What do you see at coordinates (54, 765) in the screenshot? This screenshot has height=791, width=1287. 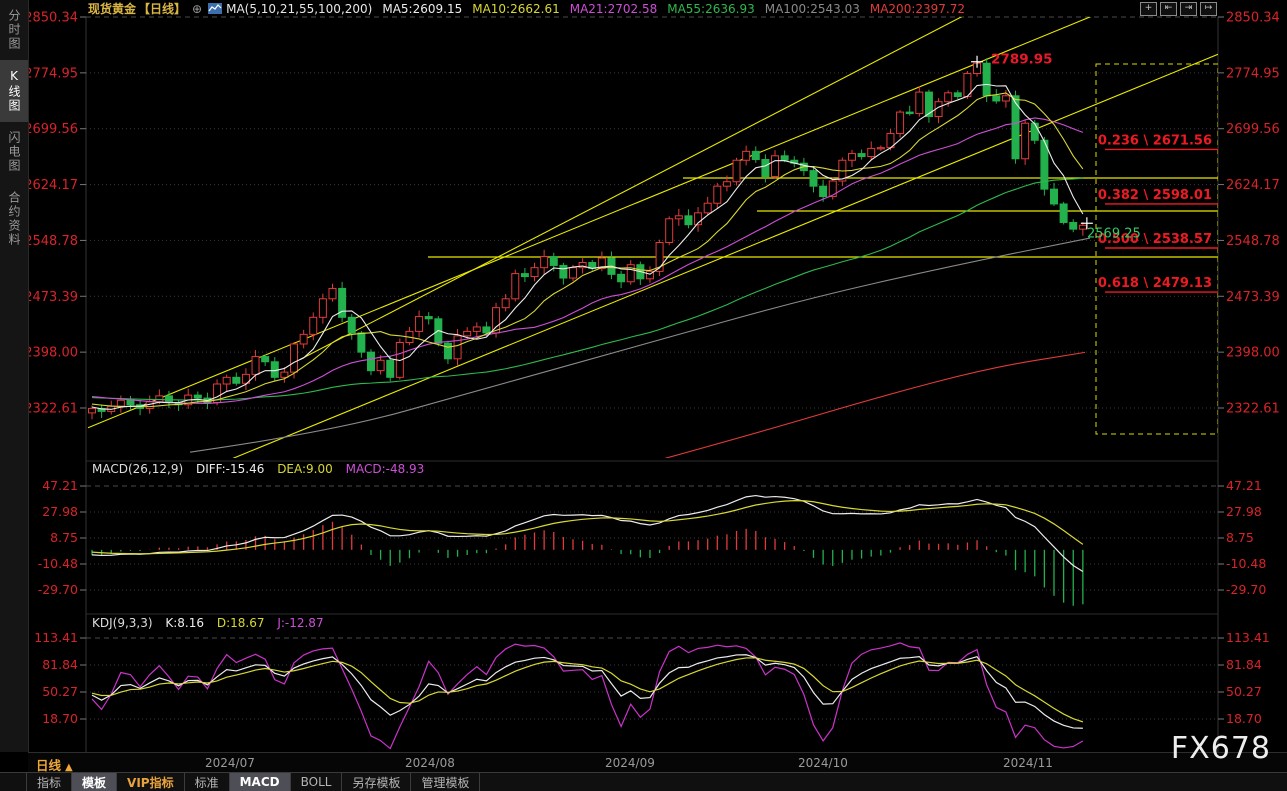 I see `period-selector: 日线 ▲` at bounding box center [54, 765].